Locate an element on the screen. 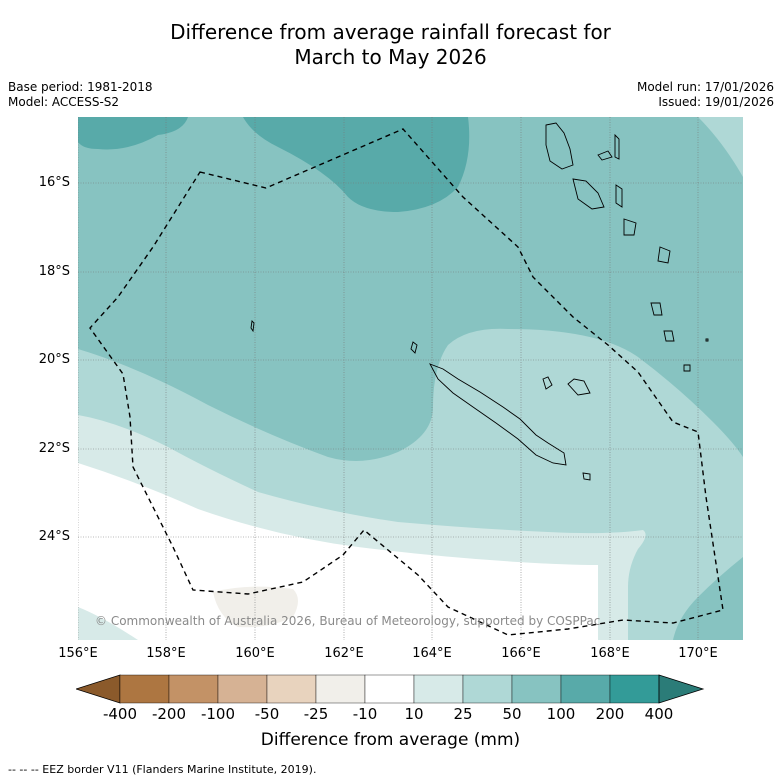 The image size is (781, 781). colorbar-tick: -400 is located at coordinates (120, 714).